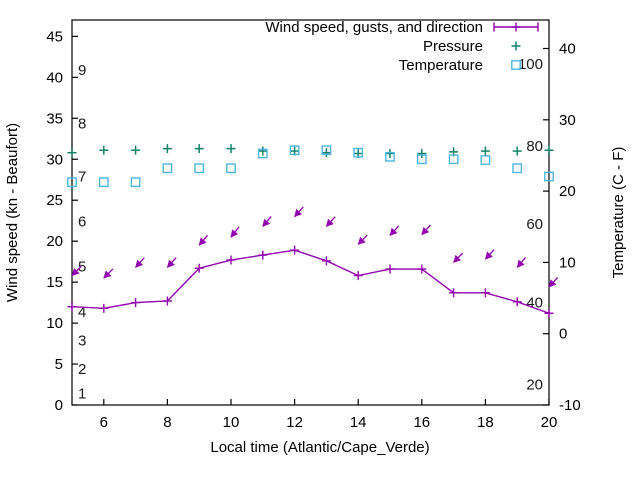  What do you see at coordinates (54, 77) in the screenshot?
I see `y-tick-label: 40` at bounding box center [54, 77].